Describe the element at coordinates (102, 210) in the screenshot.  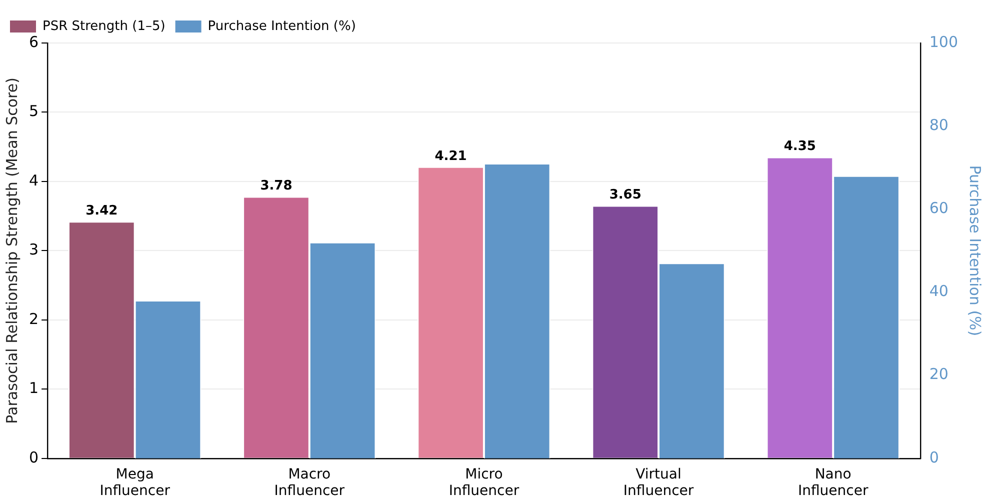
I see `data-label: 3.42` at that location.